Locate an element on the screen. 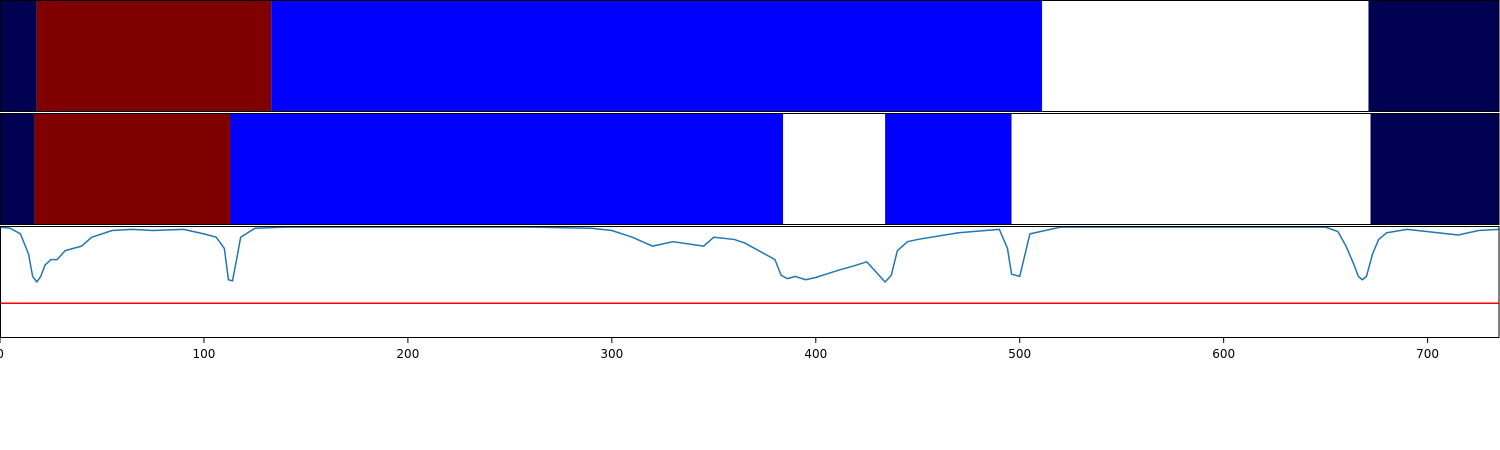 Image resolution: width=1500 pixels, height=450 pixels. x-tick-label-0: 0 is located at coordinates (2, 354).